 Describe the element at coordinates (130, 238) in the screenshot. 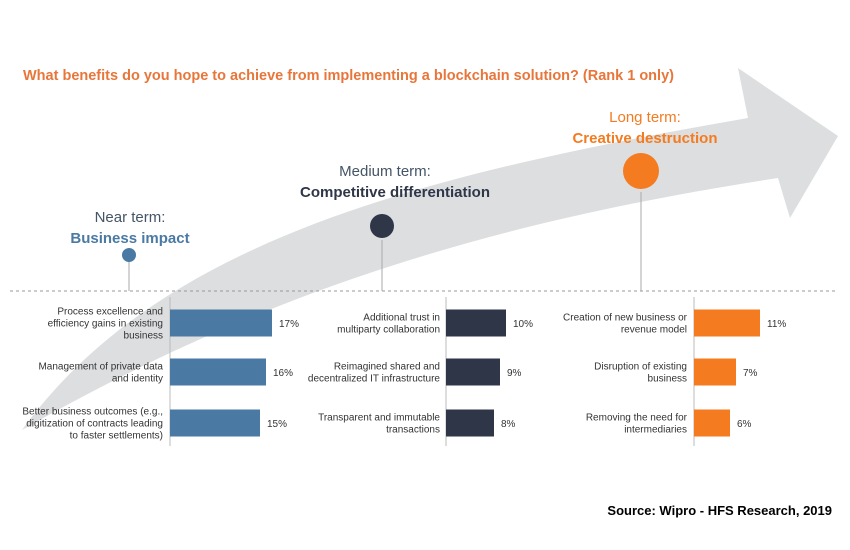

I see `near-term-subtitle: Business impact` at that location.